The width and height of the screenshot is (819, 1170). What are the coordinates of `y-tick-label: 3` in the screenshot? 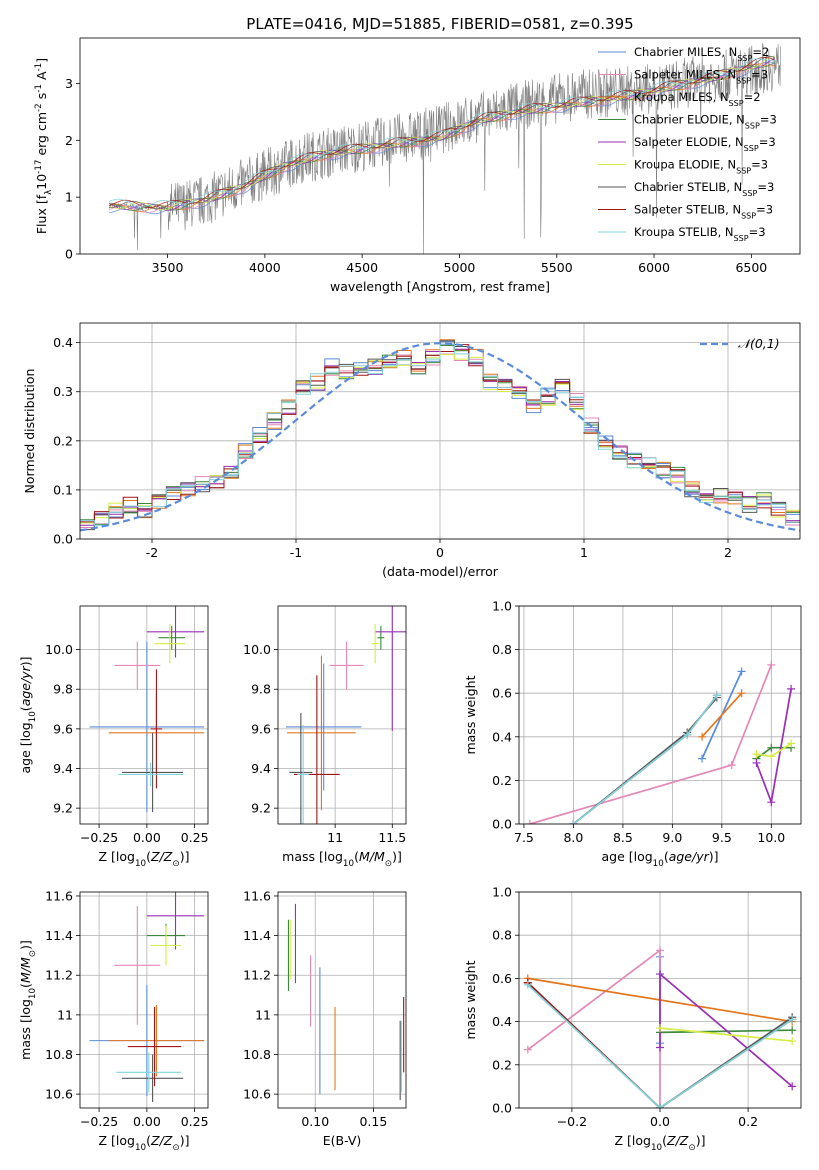 It's located at (69, 83).